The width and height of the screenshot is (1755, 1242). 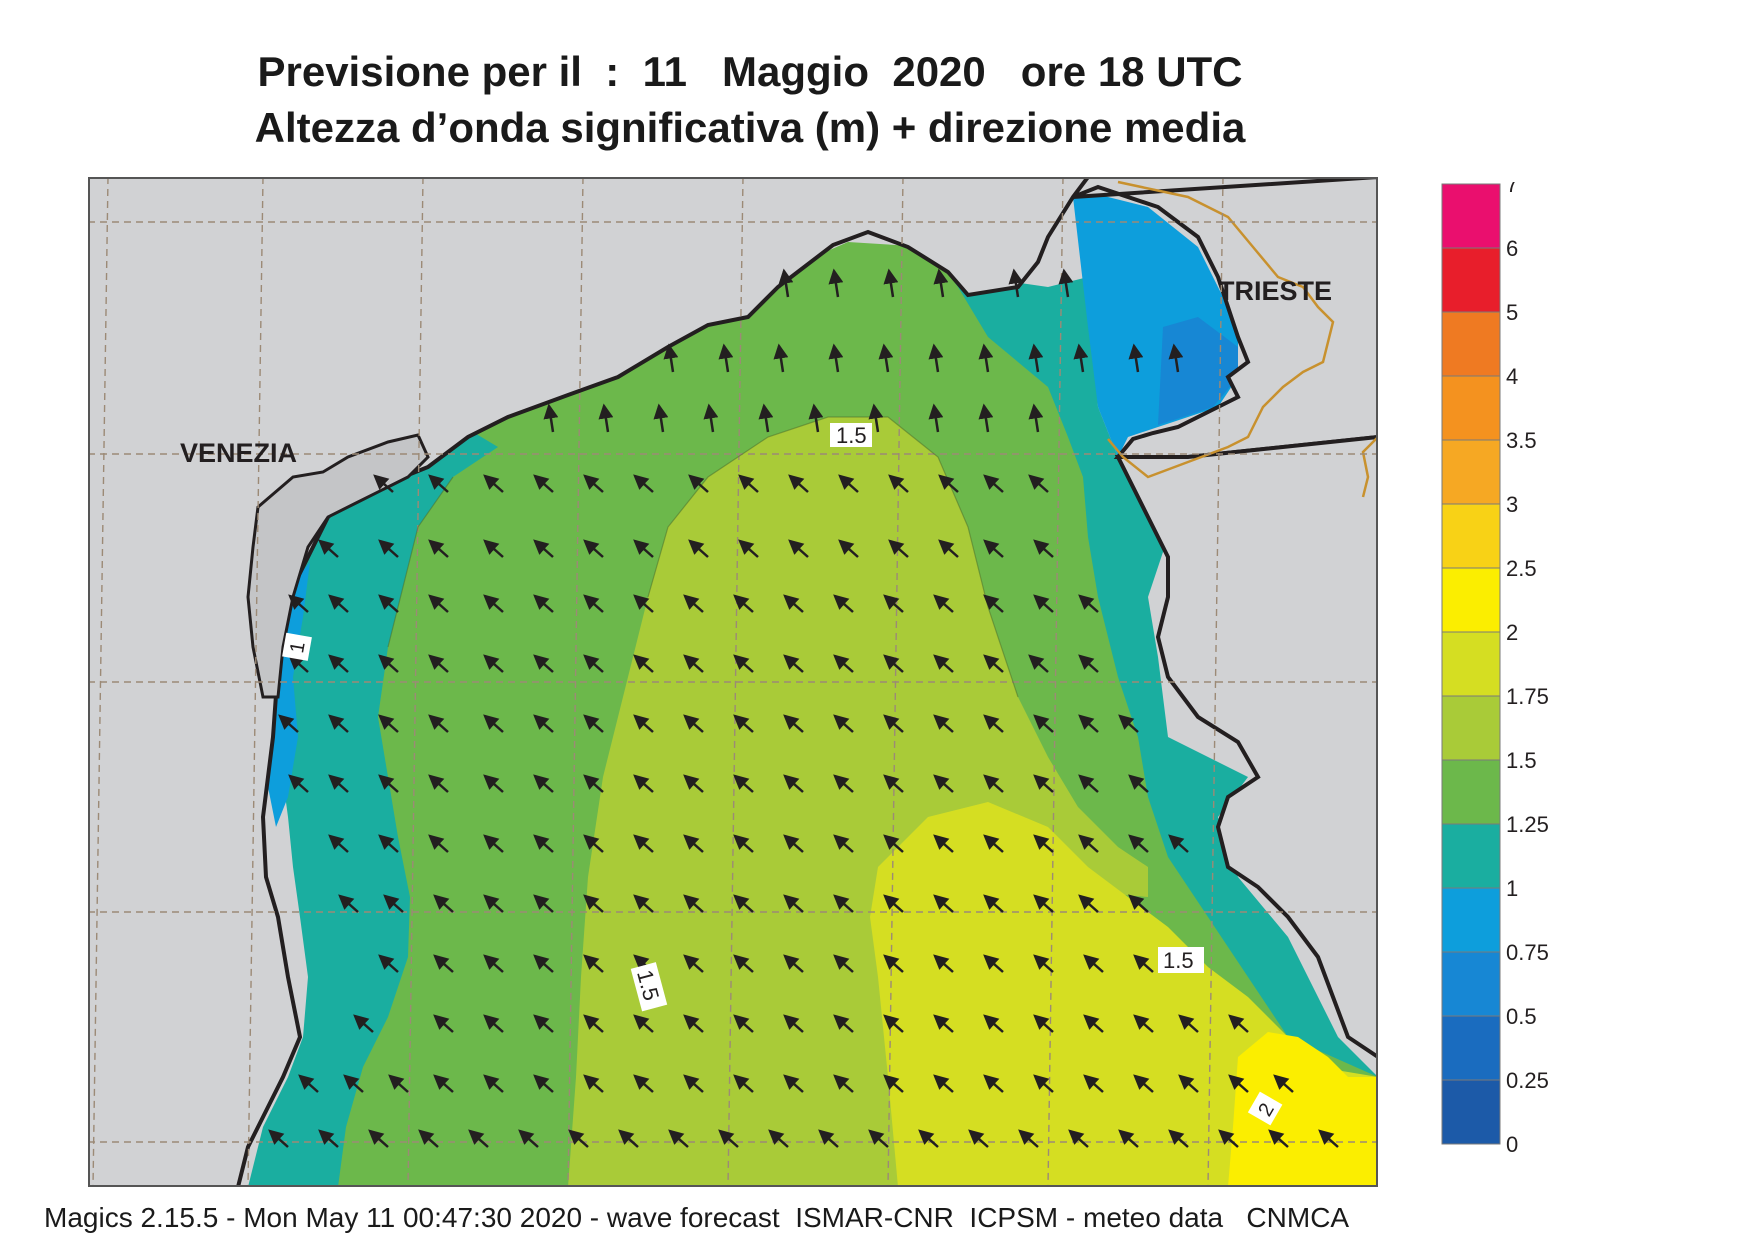 What do you see at coordinates (1521, 760) in the screenshot?
I see `legend-tick-label: 1.5` at bounding box center [1521, 760].